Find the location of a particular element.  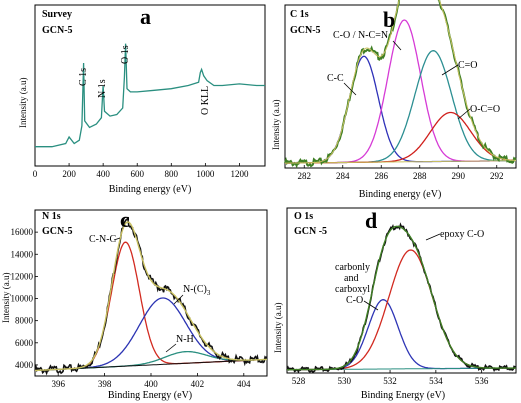

o1s-epoxy-component is located at coordinates (402, 310).